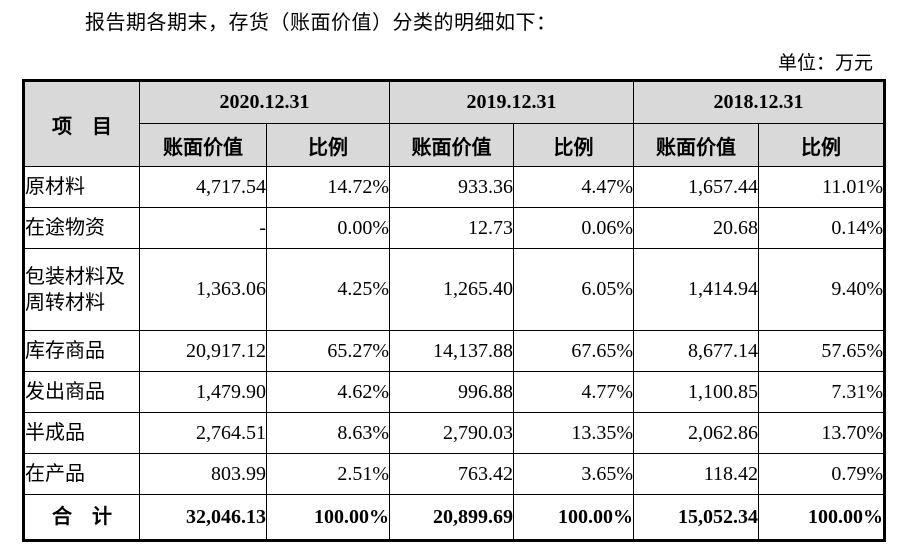 This screenshot has width=899, height=557. Describe the element at coordinates (203, 145) in the screenshot. I see `column-header-book-value-2020: 账面价值` at that location.